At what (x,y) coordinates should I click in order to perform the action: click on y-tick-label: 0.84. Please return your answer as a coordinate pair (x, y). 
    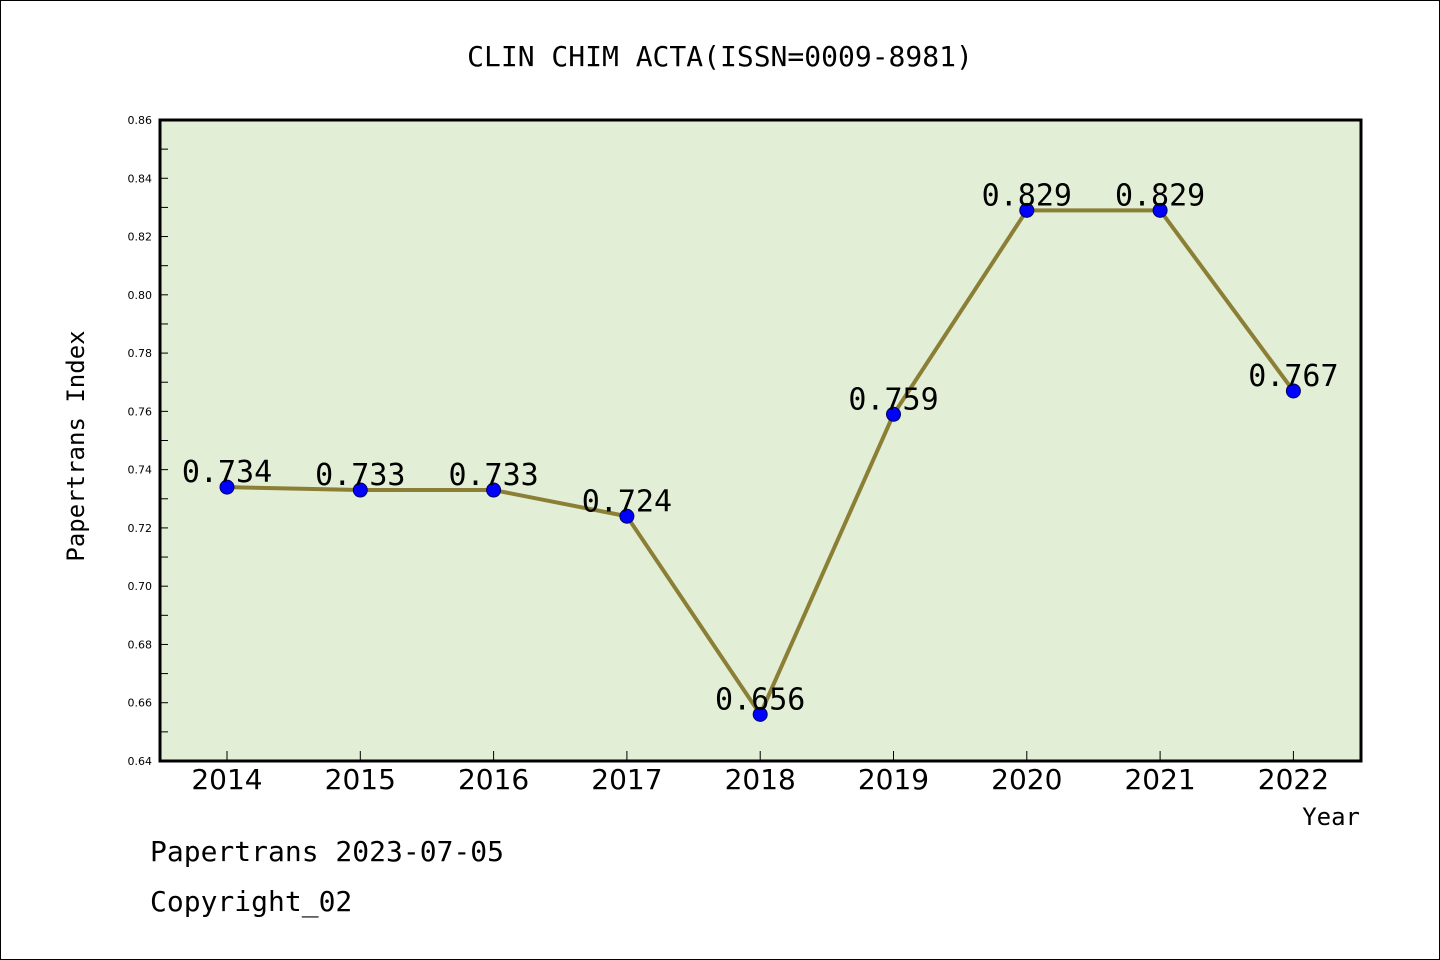
    Looking at the image, I should click on (140, 178).